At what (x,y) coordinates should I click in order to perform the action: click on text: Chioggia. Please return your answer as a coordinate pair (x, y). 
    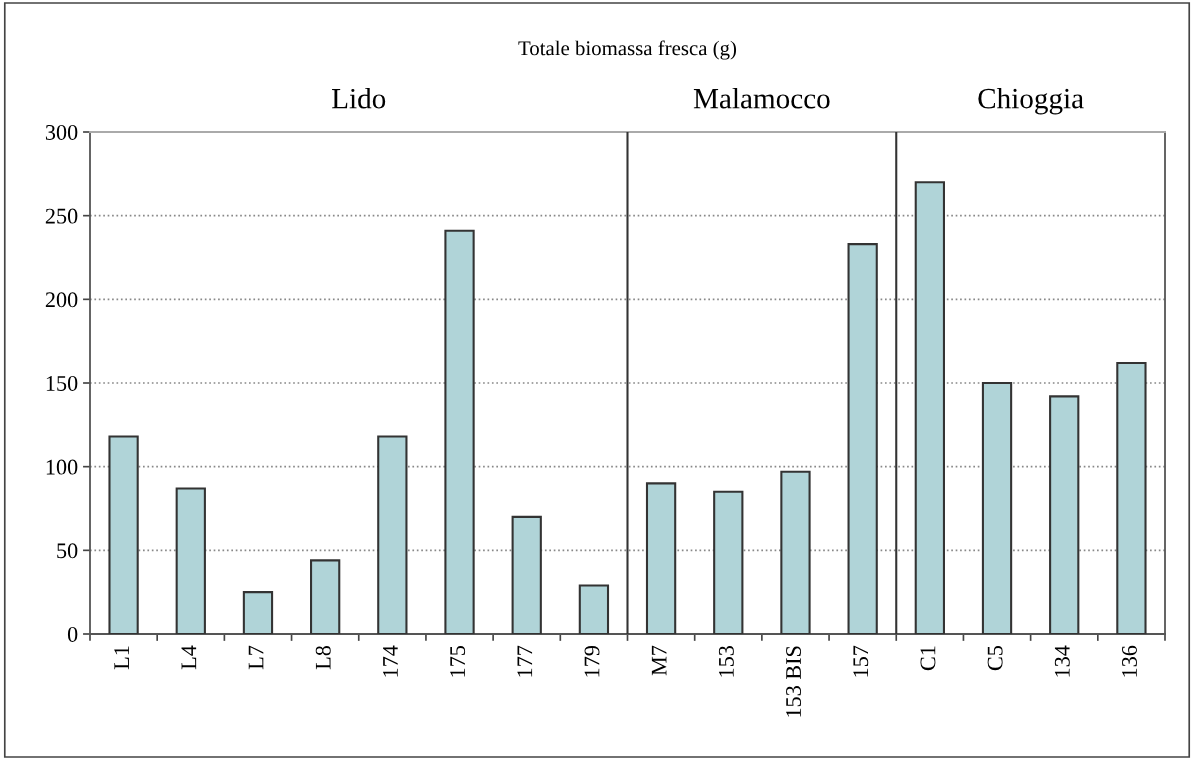
    Looking at the image, I should click on (1031, 101).